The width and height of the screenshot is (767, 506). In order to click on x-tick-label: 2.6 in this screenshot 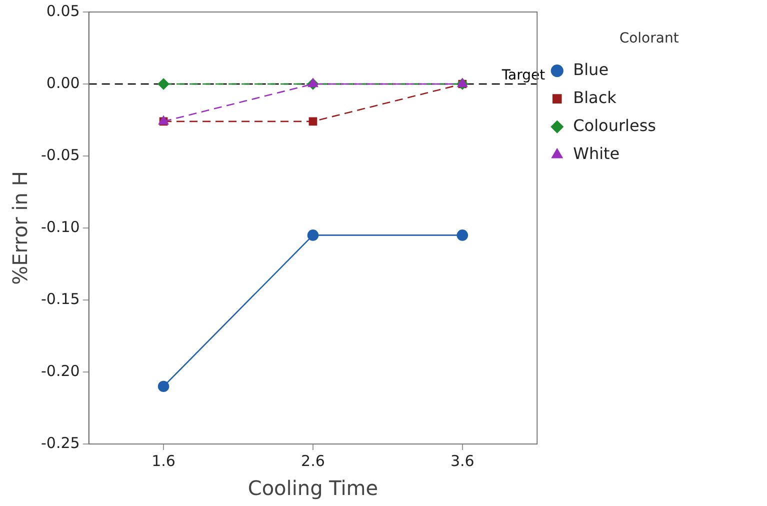, I will do `click(313, 461)`.